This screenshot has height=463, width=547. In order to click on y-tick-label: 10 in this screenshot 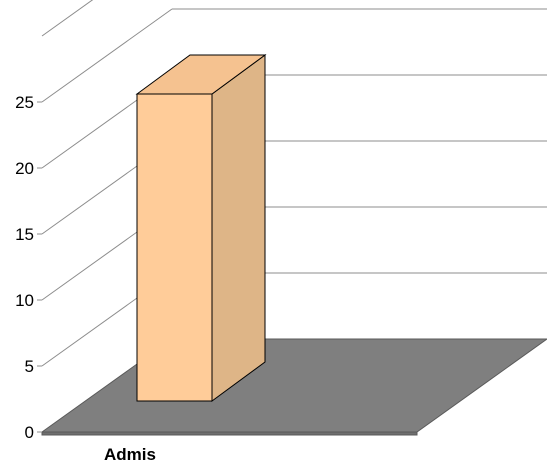, I will do `click(24, 300)`.